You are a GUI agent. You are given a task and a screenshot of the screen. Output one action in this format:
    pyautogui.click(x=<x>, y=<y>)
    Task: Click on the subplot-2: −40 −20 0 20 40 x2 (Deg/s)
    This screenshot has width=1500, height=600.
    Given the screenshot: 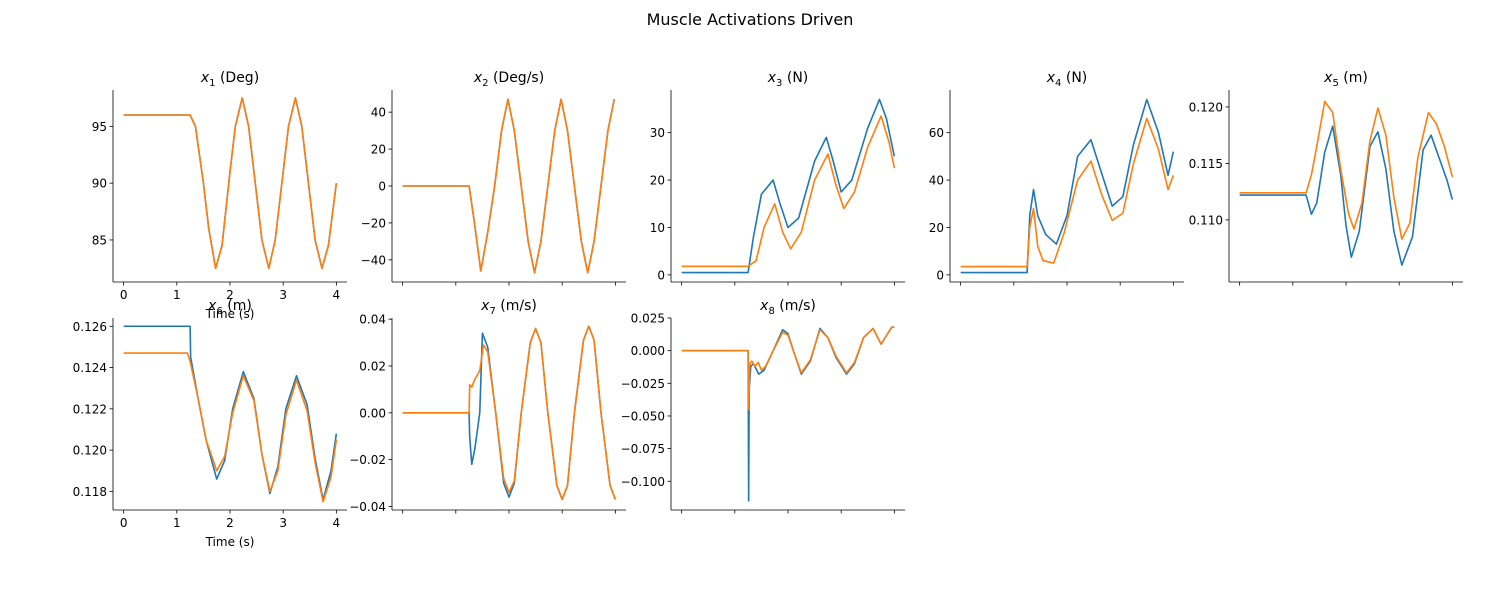 What is the action you would take?
    pyautogui.click(x=493, y=178)
    